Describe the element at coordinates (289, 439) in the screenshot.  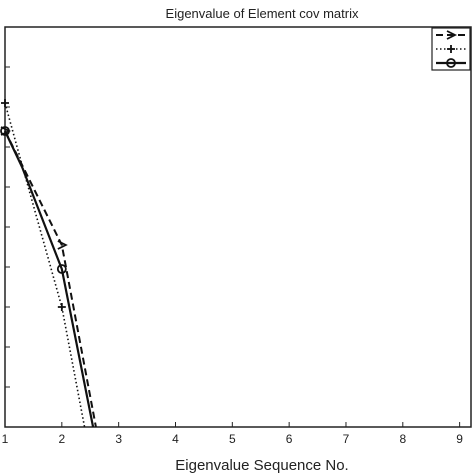
I see `x-tick-label: 6` at that location.